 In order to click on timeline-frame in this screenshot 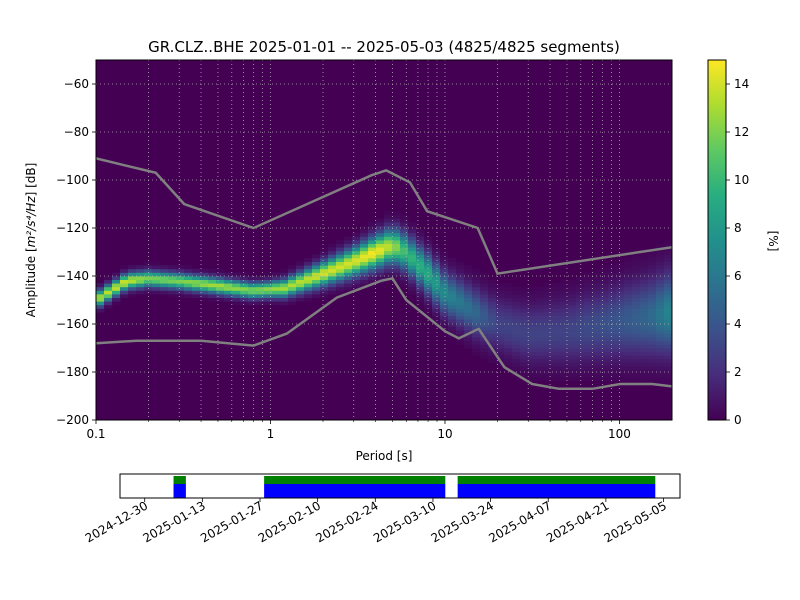, I will do `click(400, 486)`.